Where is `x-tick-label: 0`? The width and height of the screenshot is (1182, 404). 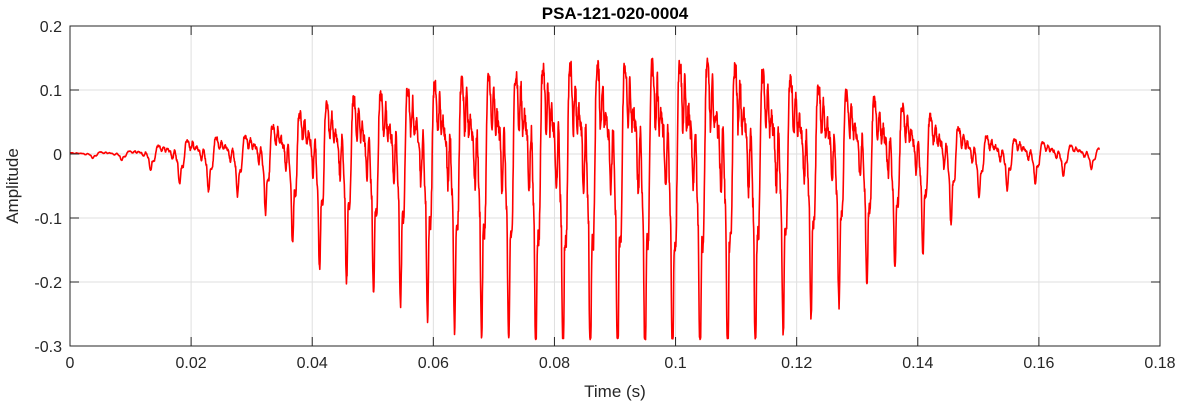
x-tick-label: 0 is located at coordinates (70, 363).